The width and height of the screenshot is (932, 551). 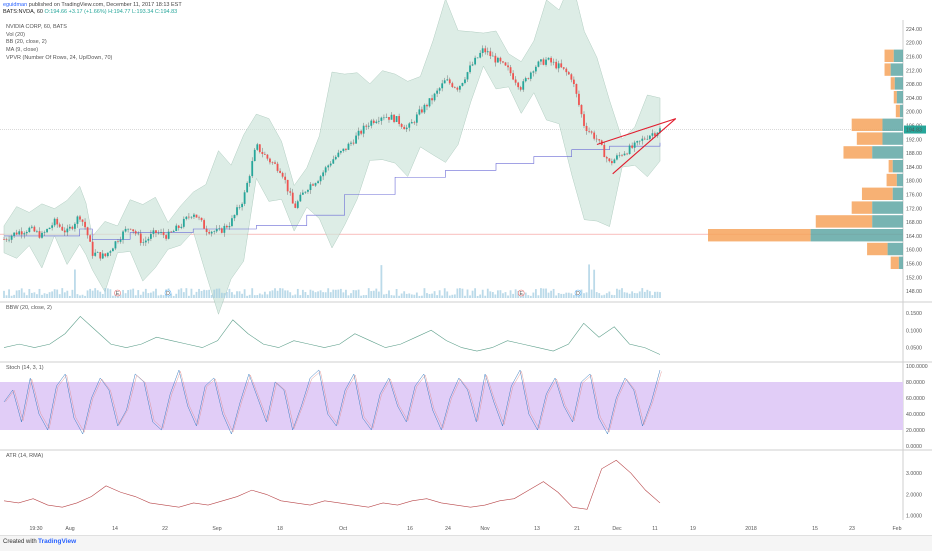 I want to click on legend-title: NVIDIA CORP, 60, BATS, so click(x=36, y=27).